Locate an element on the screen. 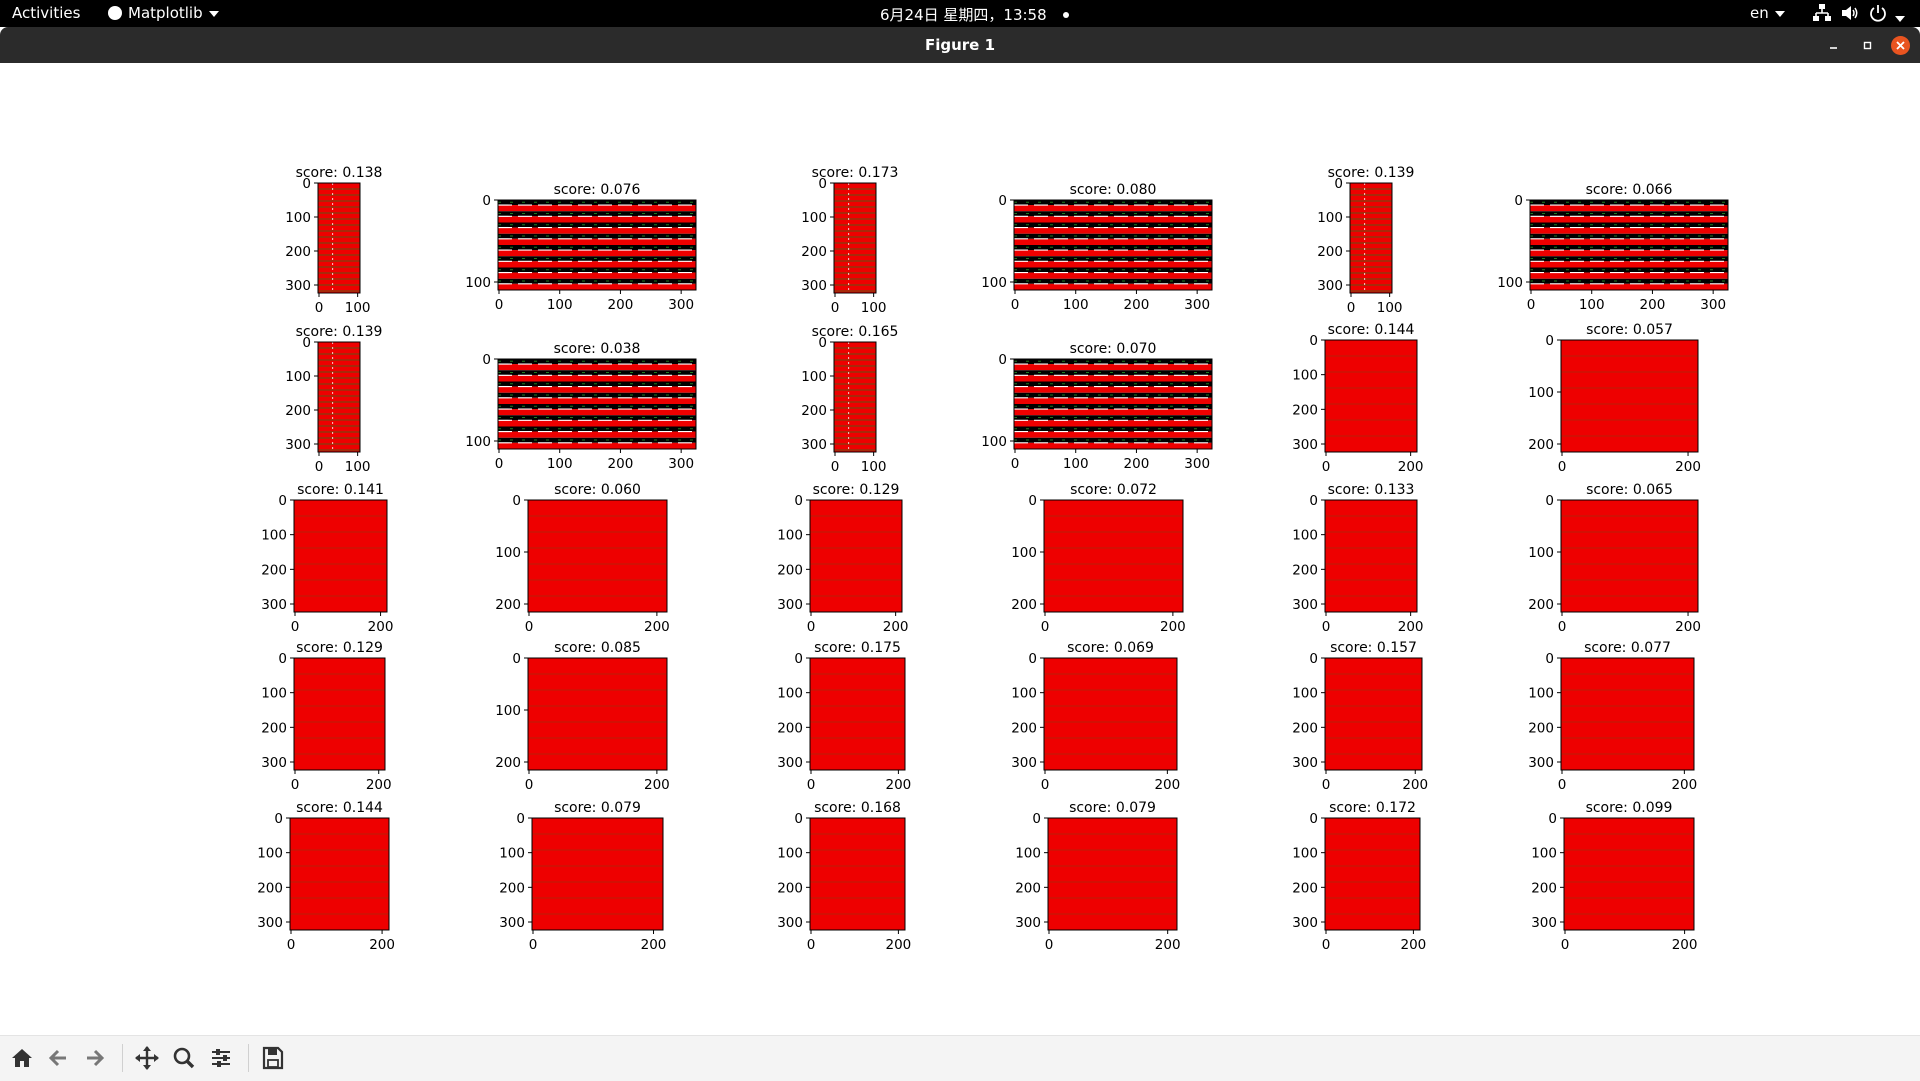 This screenshot has height=1081, width=1920. subplot-title: score: 0.070 is located at coordinates (1113, 349).